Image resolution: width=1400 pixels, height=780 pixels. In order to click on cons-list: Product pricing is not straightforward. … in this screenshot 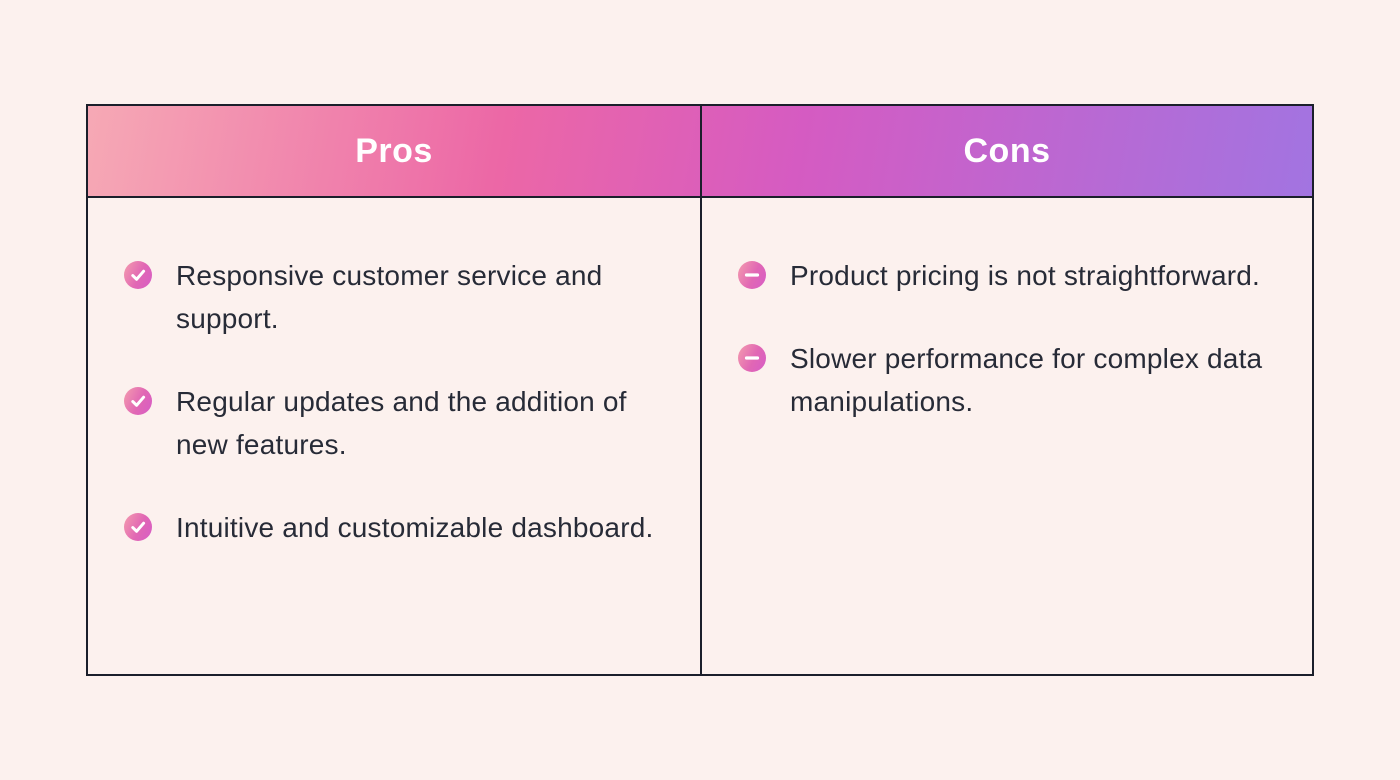, I will do `click(1007, 338)`.